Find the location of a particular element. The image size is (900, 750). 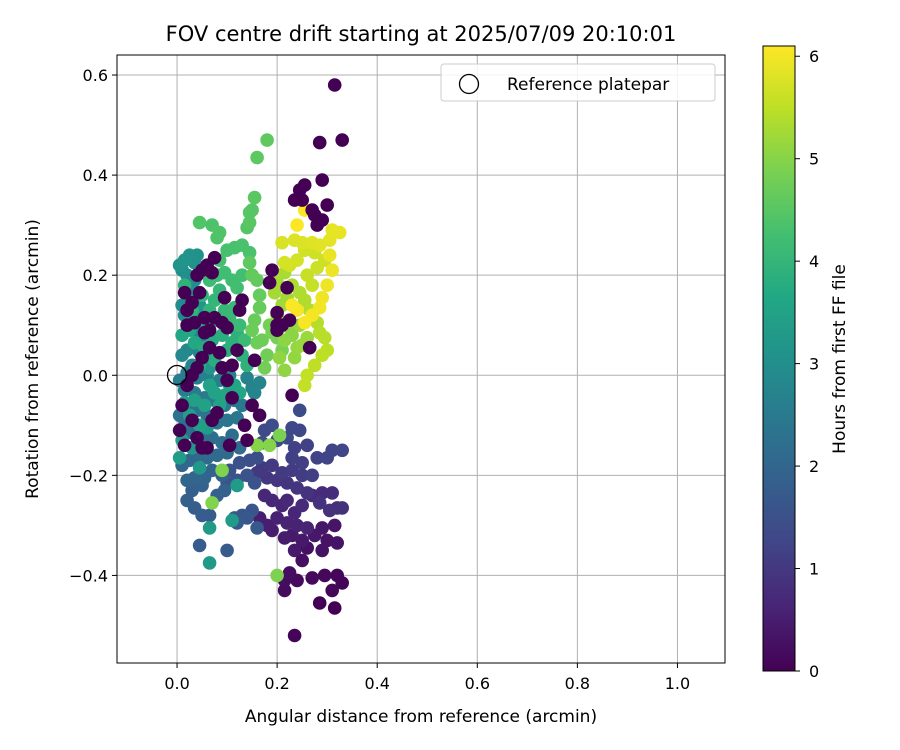

reference-marker is located at coordinates (177, 375).